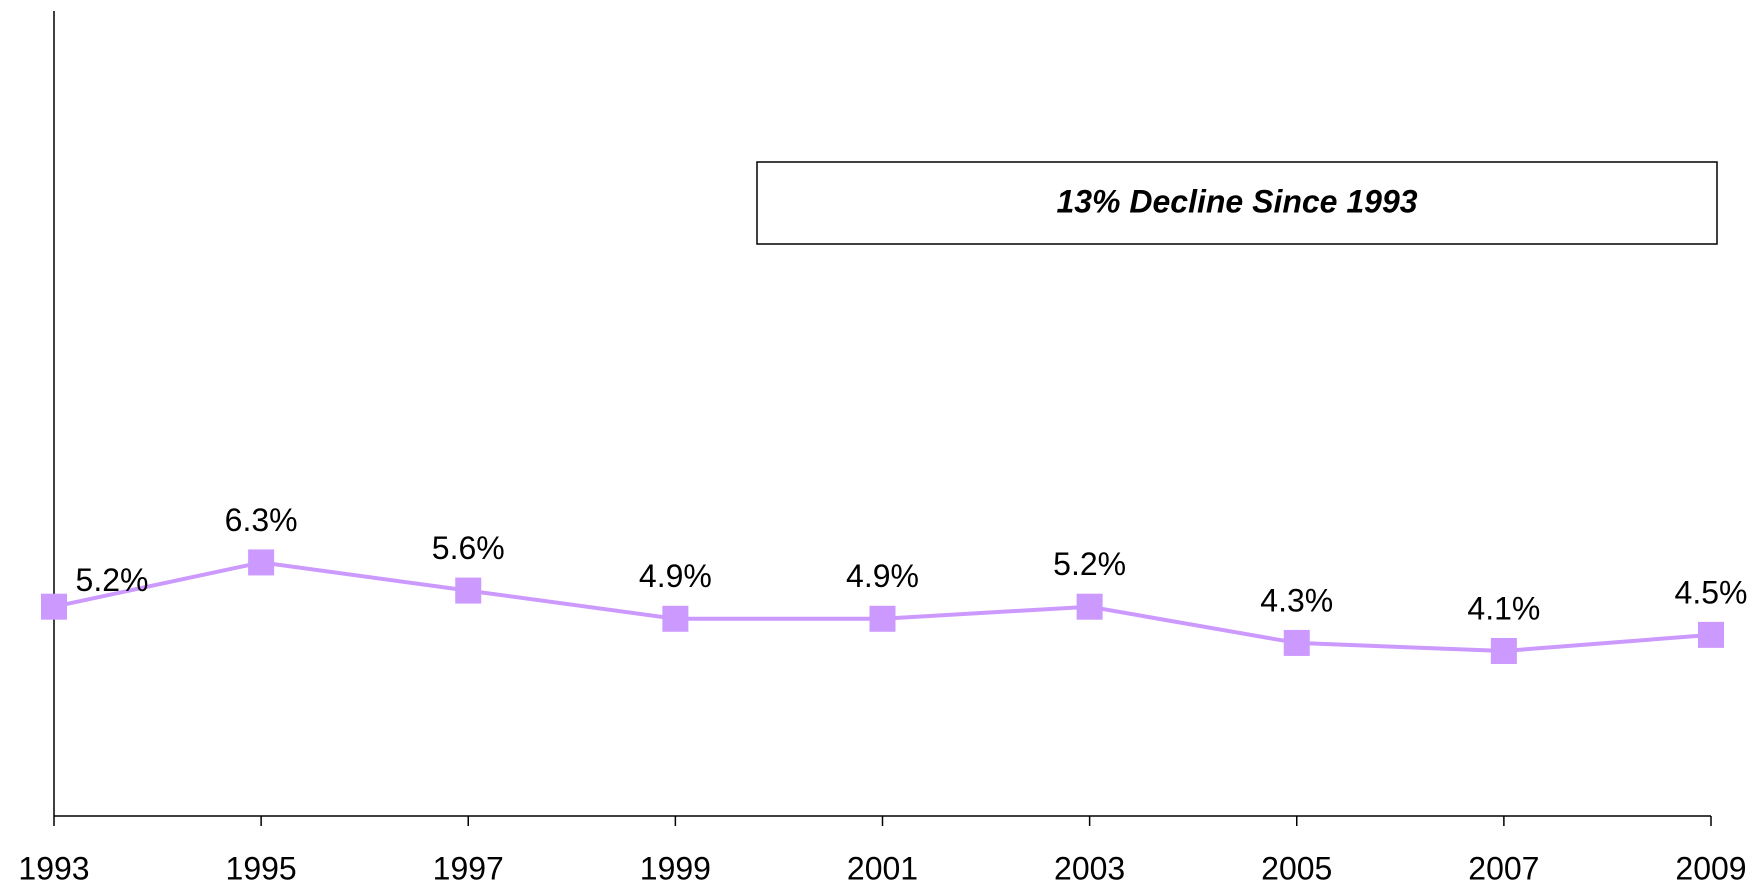 The image size is (1757, 887). Describe the element at coordinates (261, 520) in the screenshot. I see `value-label: 6.3%` at that location.